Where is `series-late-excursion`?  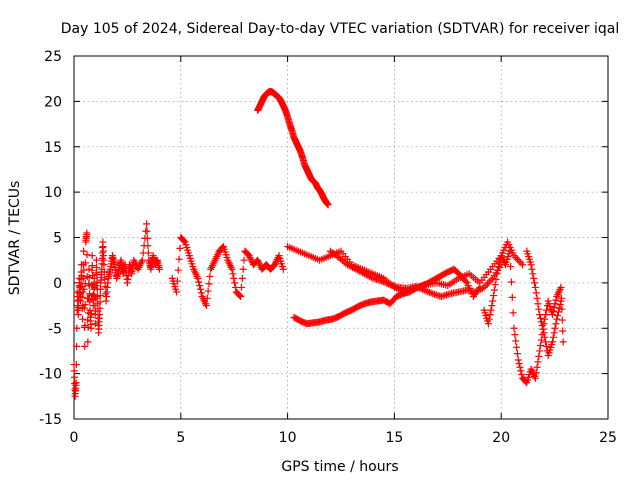
series-late-excursion is located at coordinates (523, 317).